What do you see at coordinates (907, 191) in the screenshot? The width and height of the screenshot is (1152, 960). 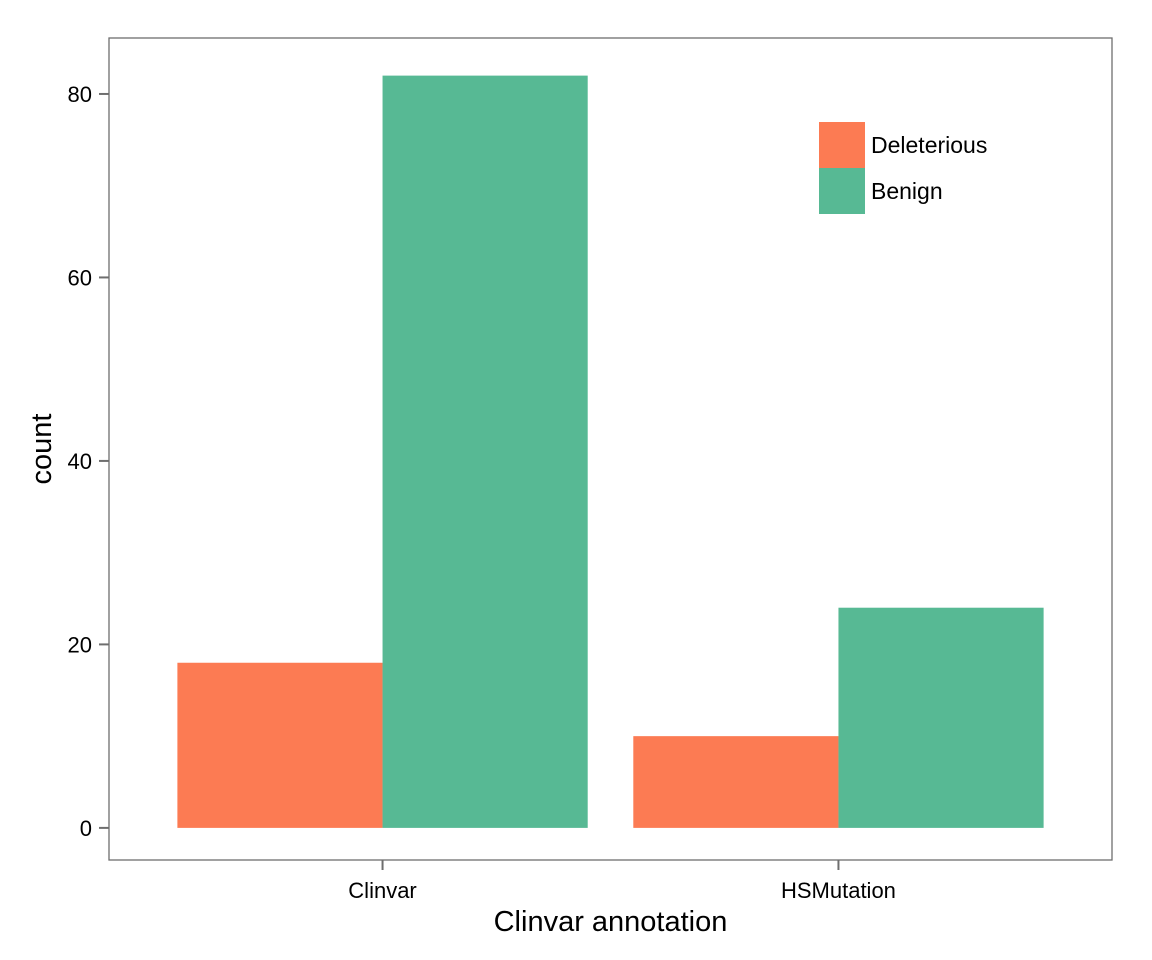 I see `legend-label-benign: Benign` at bounding box center [907, 191].